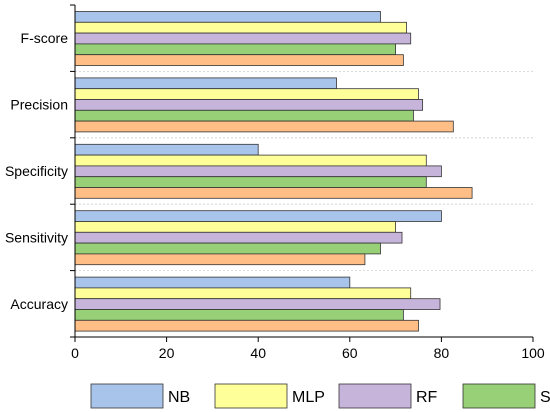 This screenshot has height=412, width=550. I want to click on bar-svm-f-score, so click(235, 49).